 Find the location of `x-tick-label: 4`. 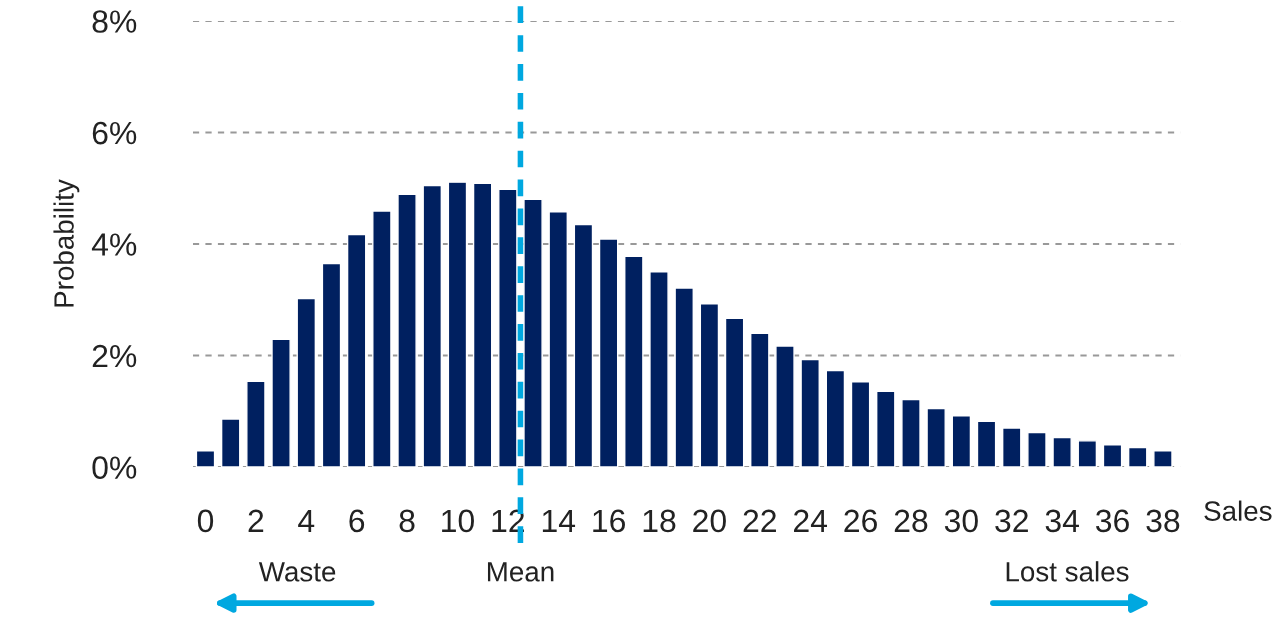

x-tick-label: 4 is located at coordinates (306, 520).